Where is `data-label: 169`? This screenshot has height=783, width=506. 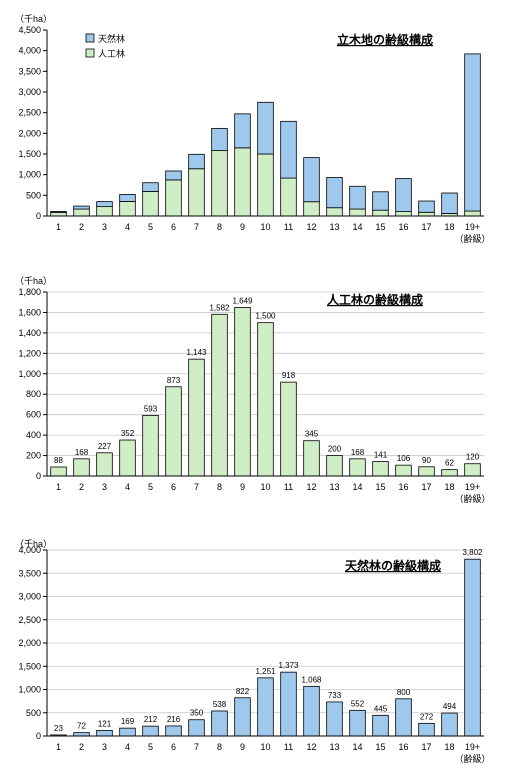 data-label: 169 is located at coordinates (128, 721).